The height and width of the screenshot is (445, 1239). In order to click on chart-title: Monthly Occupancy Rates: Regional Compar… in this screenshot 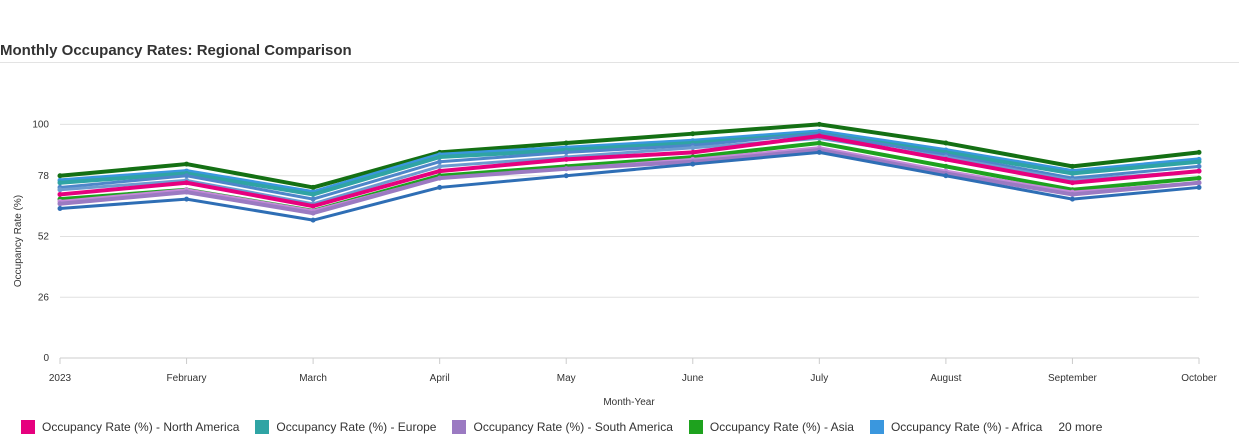, I will do `click(176, 50)`.